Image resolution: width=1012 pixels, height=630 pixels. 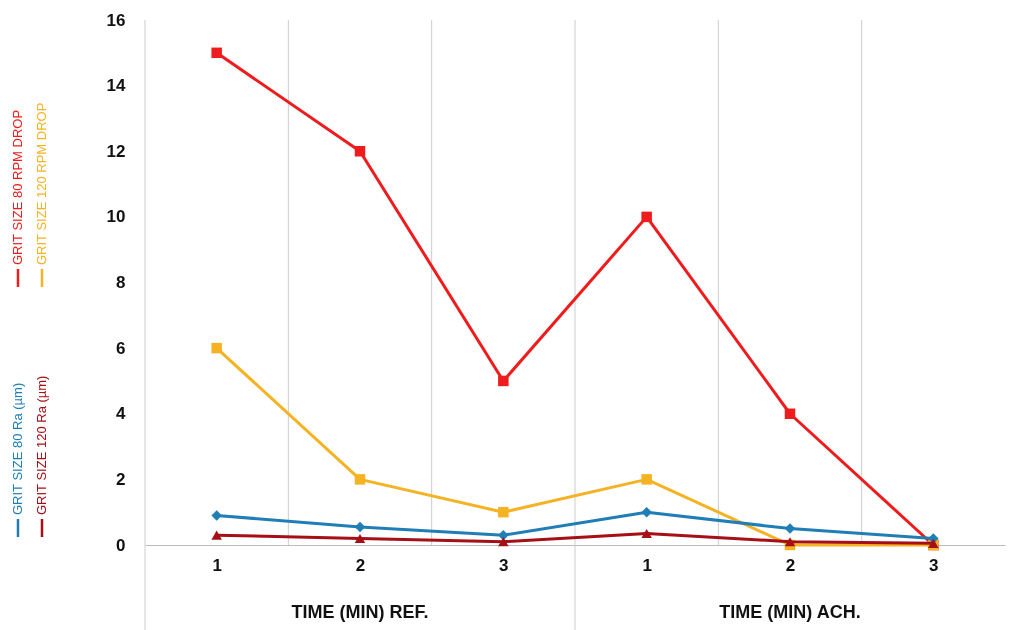 What do you see at coordinates (121, 545) in the screenshot?
I see `y-tick-label: 0` at bounding box center [121, 545].